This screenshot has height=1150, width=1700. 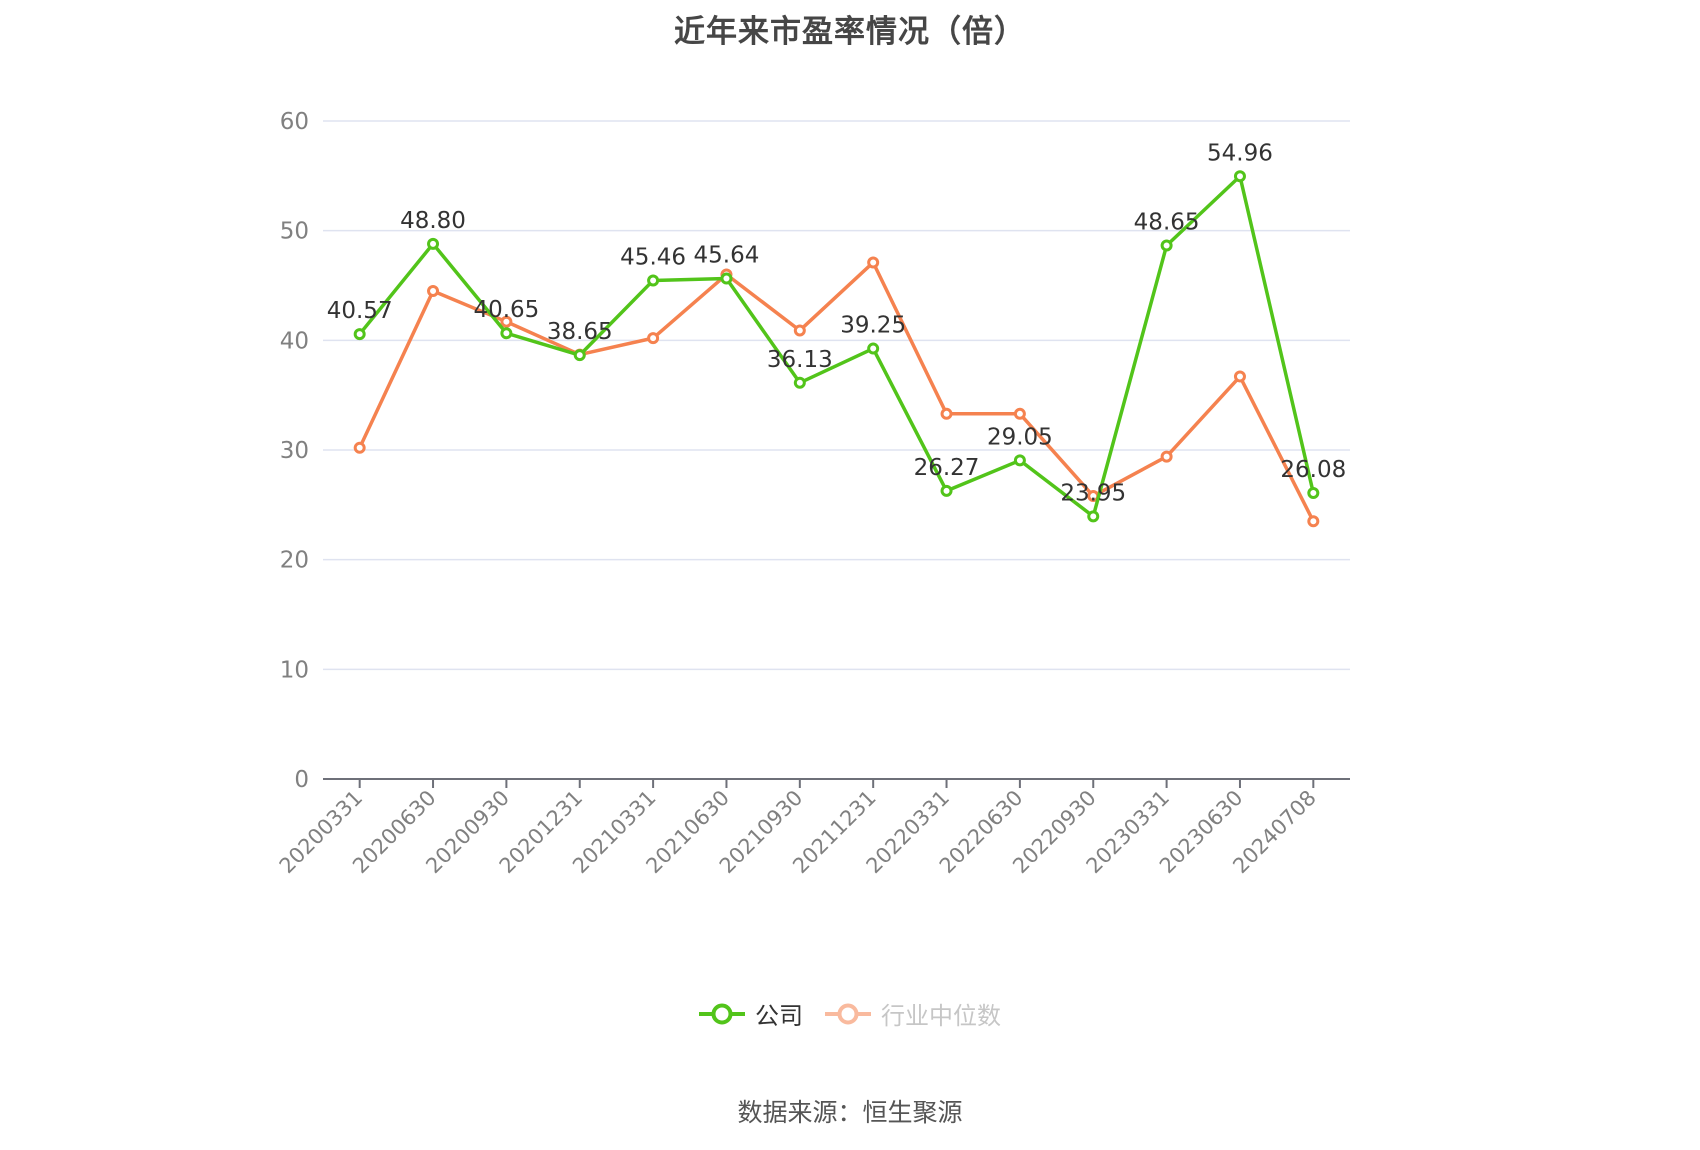 What do you see at coordinates (294, 122) in the screenshot?
I see `y-tick-label: 60` at bounding box center [294, 122].